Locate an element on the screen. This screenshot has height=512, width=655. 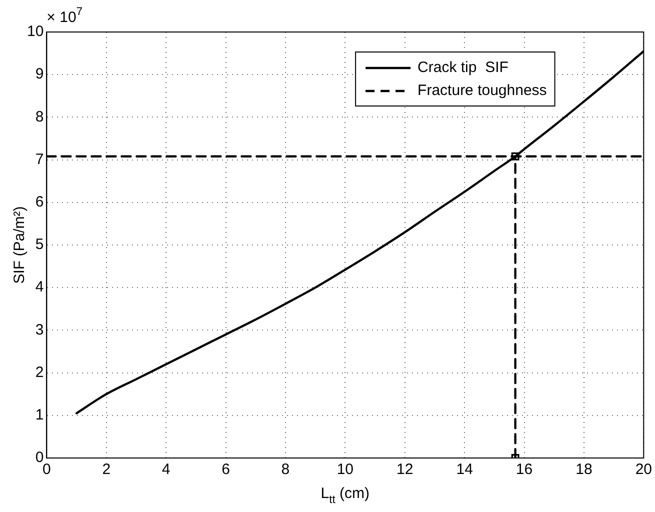
y-tick-label: 0 is located at coordinates (39, 457).